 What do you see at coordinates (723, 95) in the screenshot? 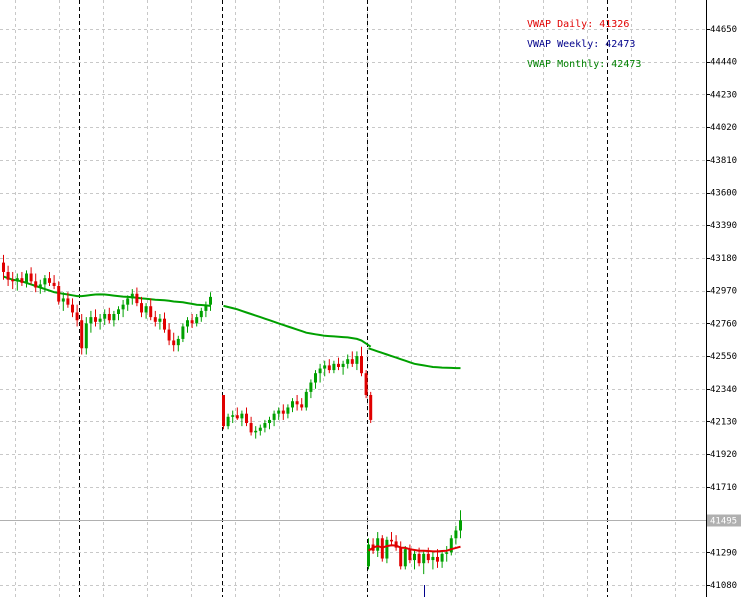
I see `y-tick-label: 44230` at bounding box center [723, 95].